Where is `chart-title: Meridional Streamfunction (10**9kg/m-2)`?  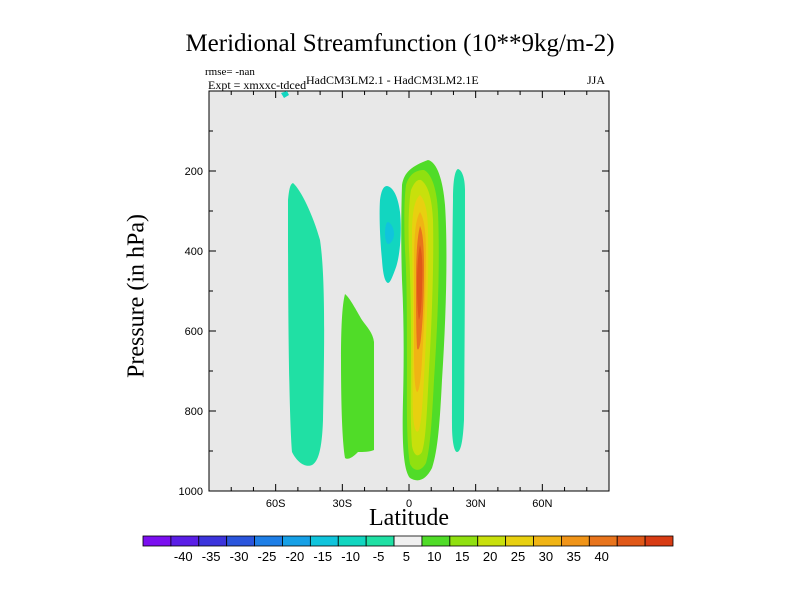 chart-title: Meridional Streamfunction (10**9kg/m-2) is located at coordinates (400, 43).